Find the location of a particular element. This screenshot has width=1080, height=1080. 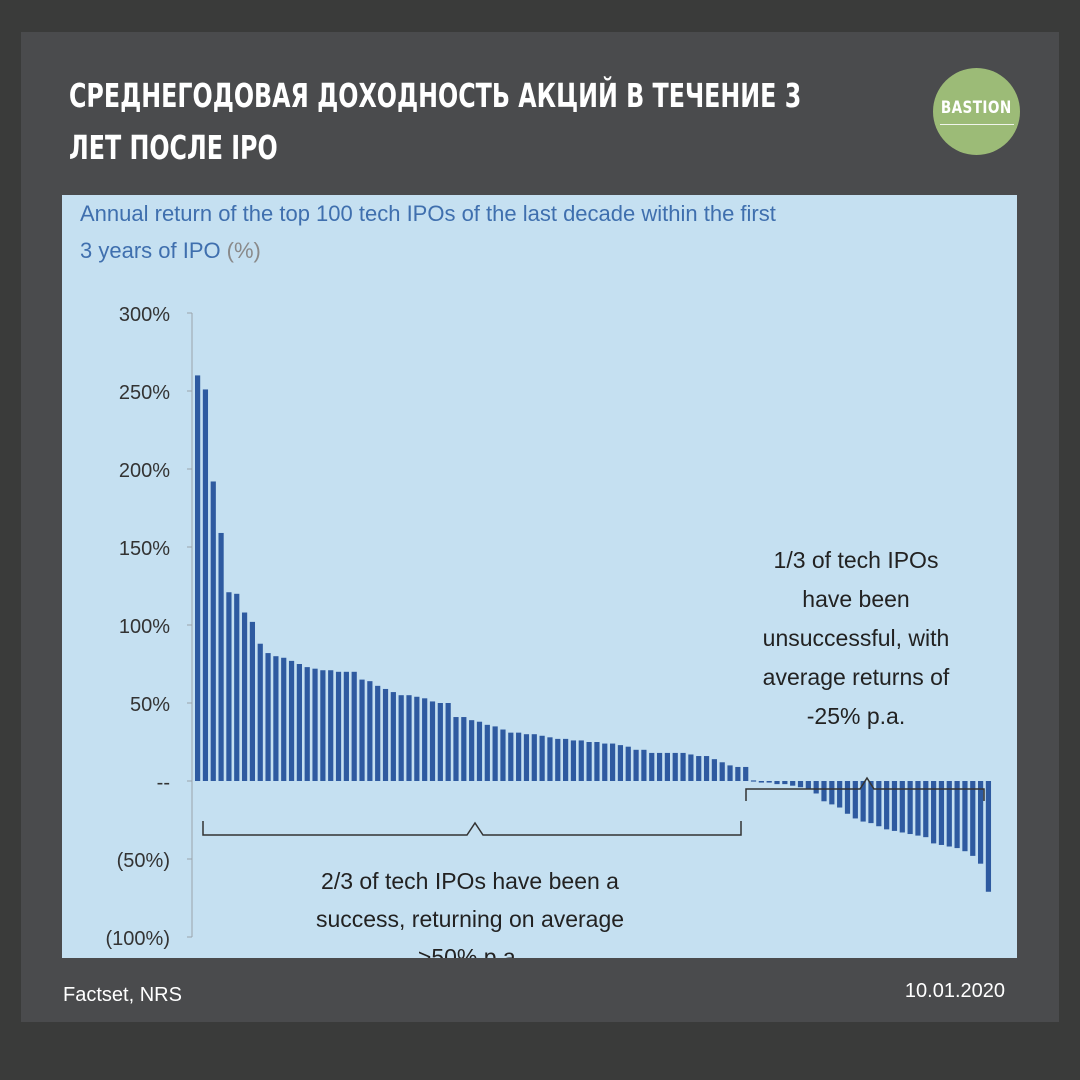

source-label: Factset, NRS is located at coordinates (122, 995).